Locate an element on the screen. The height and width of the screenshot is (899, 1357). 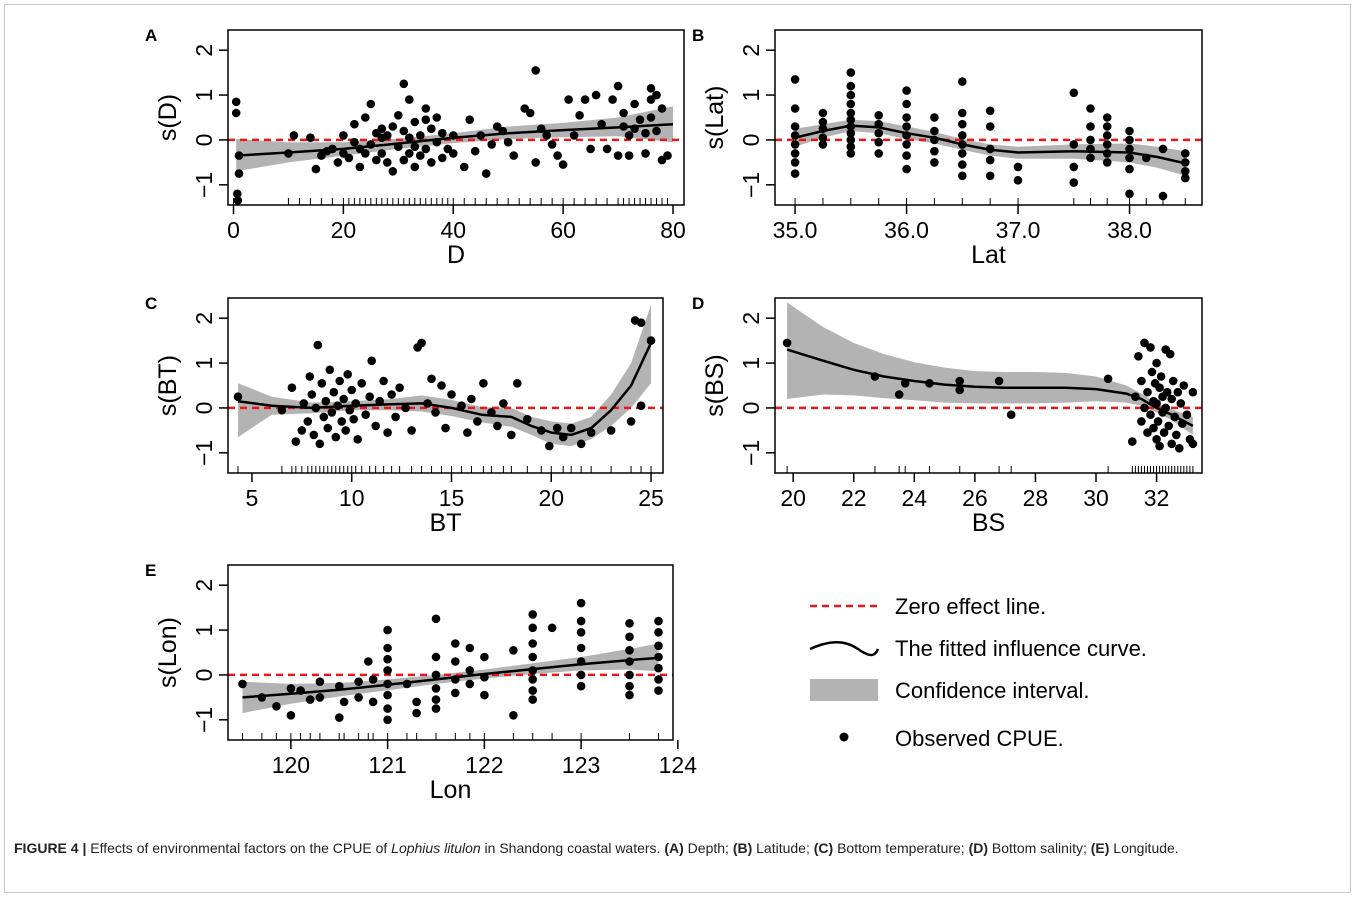
legend-band-label: Confidence interval. is located at coordinates (992, 690).